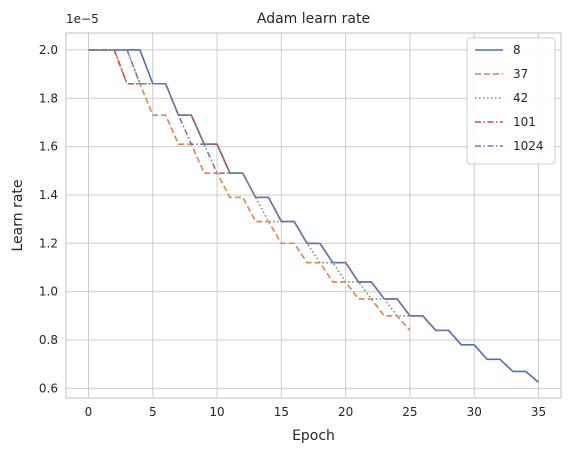 The width and height of the screenshot is (571, 457). I want to click on x-tick-label: 25, so click(409, 412).